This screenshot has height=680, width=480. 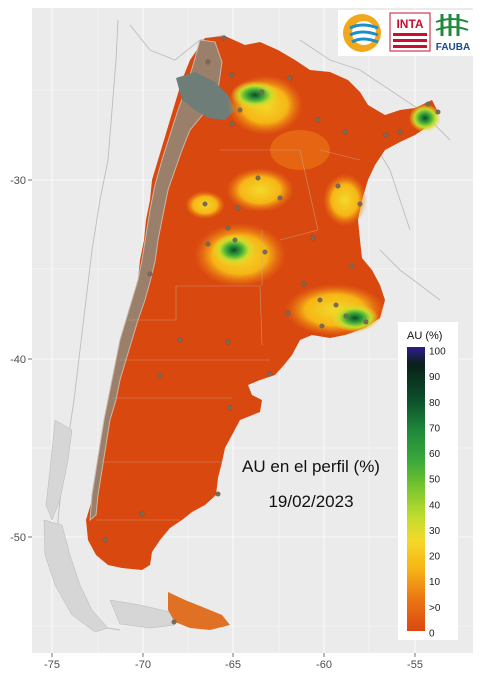 I want to click on map-date: 19/02/2023, so click(x=310, y=501).